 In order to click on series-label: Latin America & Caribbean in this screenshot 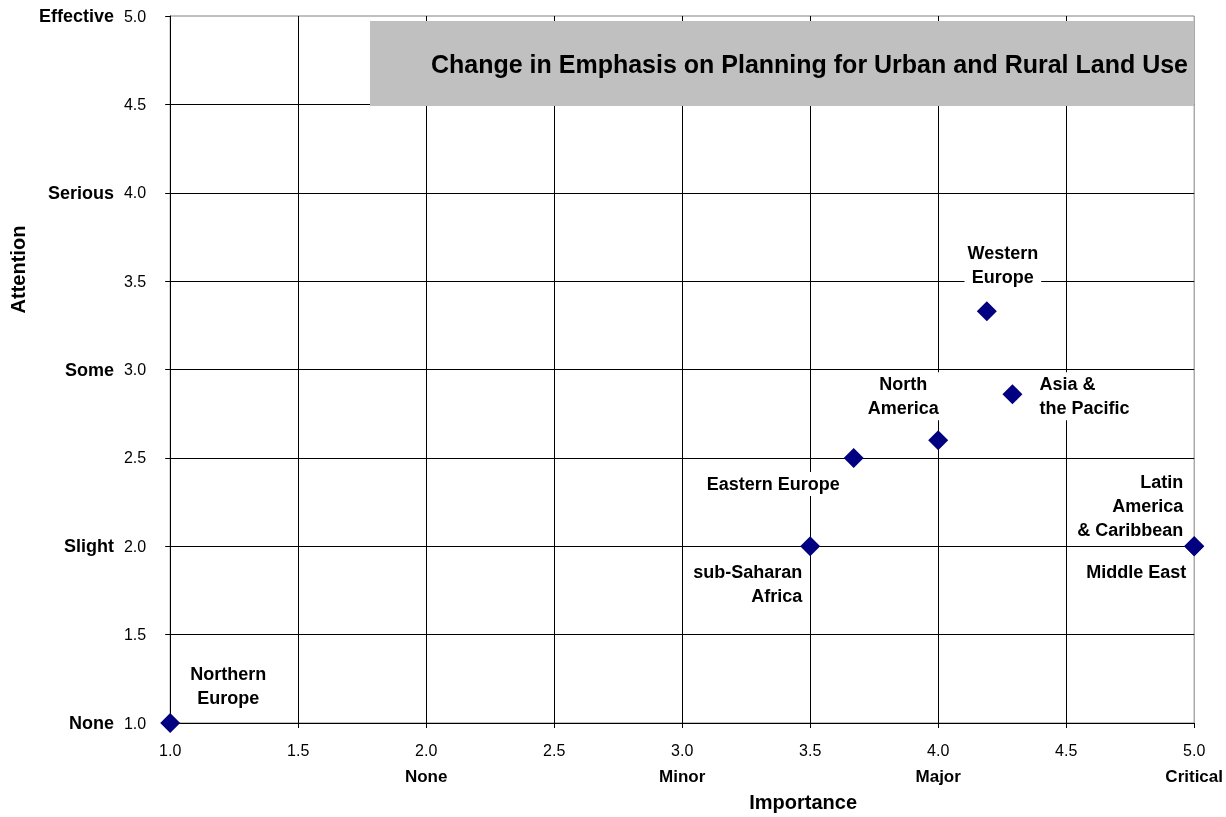, I will do `click(1131, 506)`.